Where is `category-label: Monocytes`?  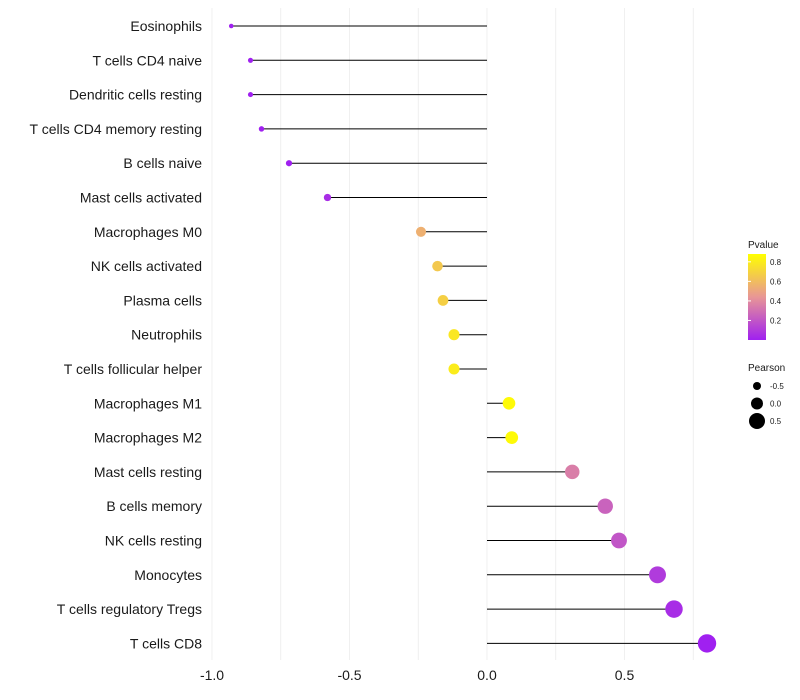 category-label: Monocytes is located at coordinates (168, 575).